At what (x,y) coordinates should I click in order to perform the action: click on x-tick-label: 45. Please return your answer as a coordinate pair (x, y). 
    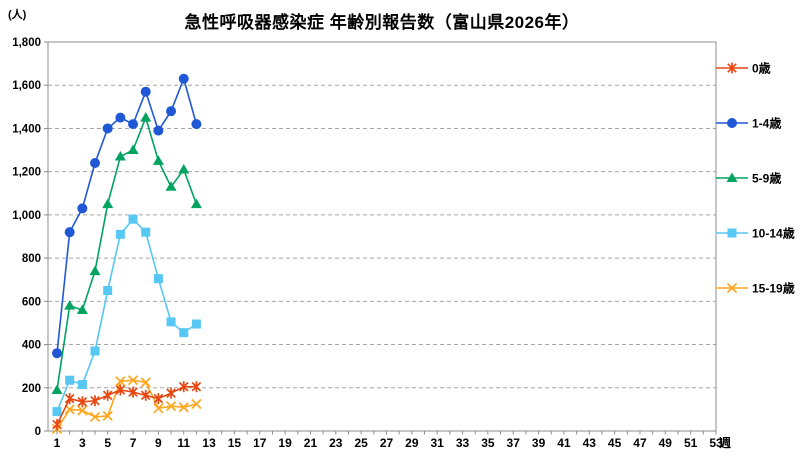
    Looking at the image, I should click on (615, 443).